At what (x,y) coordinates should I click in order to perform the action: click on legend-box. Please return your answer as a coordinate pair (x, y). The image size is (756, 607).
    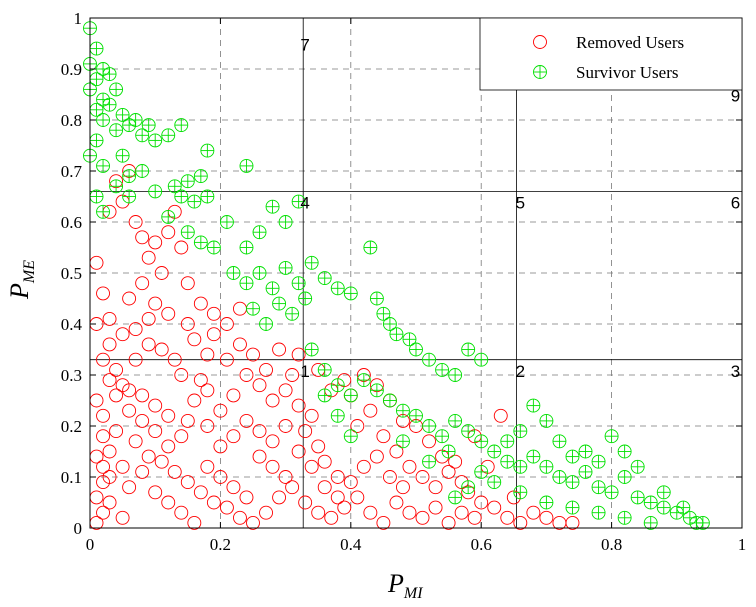
    Looking at the image, I should click on (611, 54).